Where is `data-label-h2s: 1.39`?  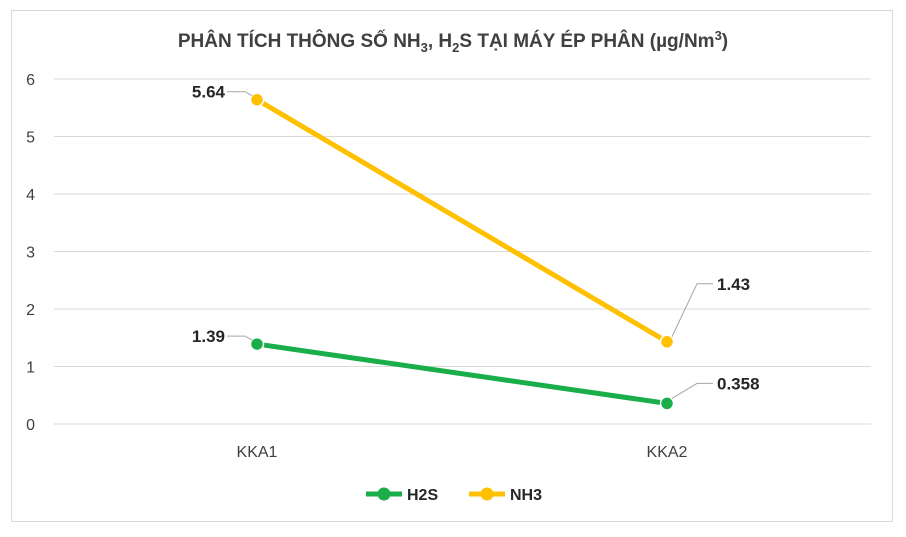 data-label-h2s: 1.39 is located at coordinates (208, 336).